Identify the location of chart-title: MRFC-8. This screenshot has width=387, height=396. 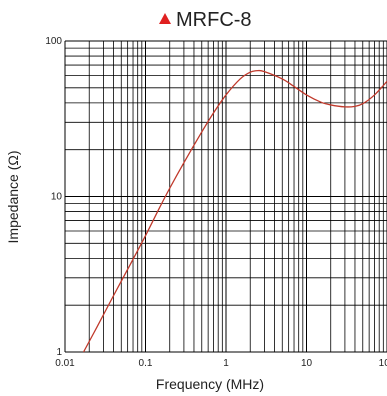
(214, 20).